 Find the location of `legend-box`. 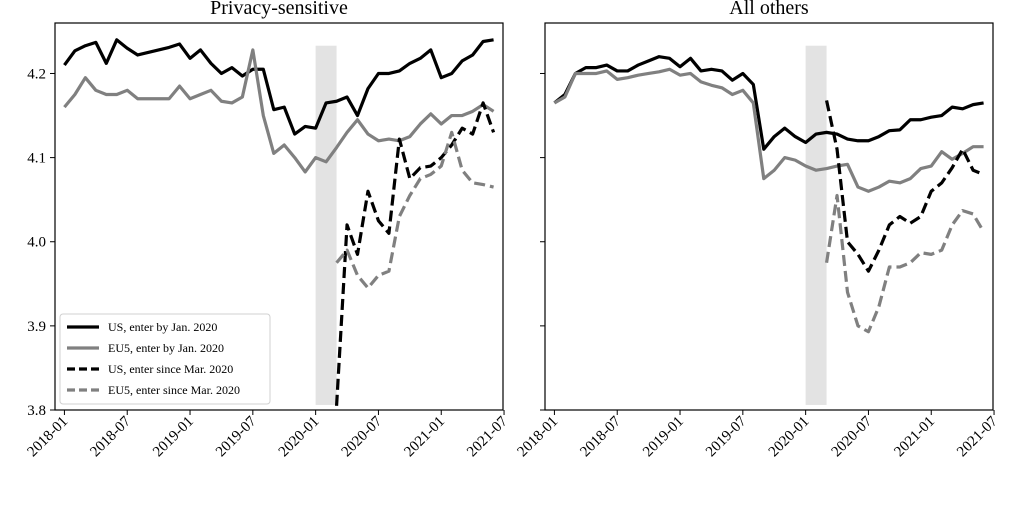

legend-box is located at coordinates (165, 359).